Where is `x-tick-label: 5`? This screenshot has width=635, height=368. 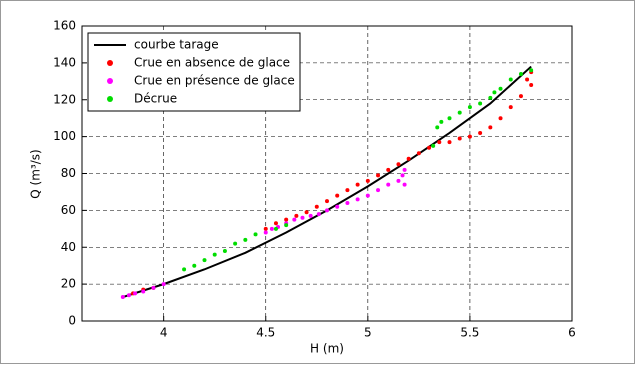 x-tick-label: 5 is located at coordinates (368, 333).